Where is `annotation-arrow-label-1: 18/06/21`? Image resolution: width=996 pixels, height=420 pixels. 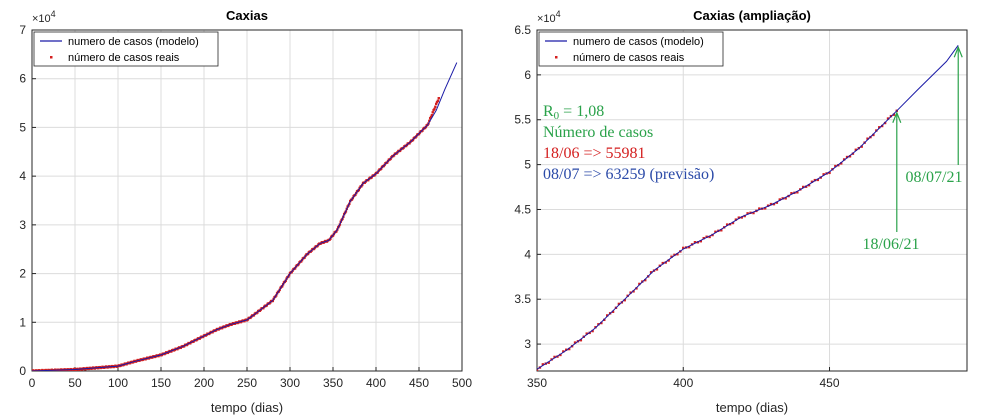
annotation-arrow-label-1: 18/06/21 is located at coordinates (891, 244).